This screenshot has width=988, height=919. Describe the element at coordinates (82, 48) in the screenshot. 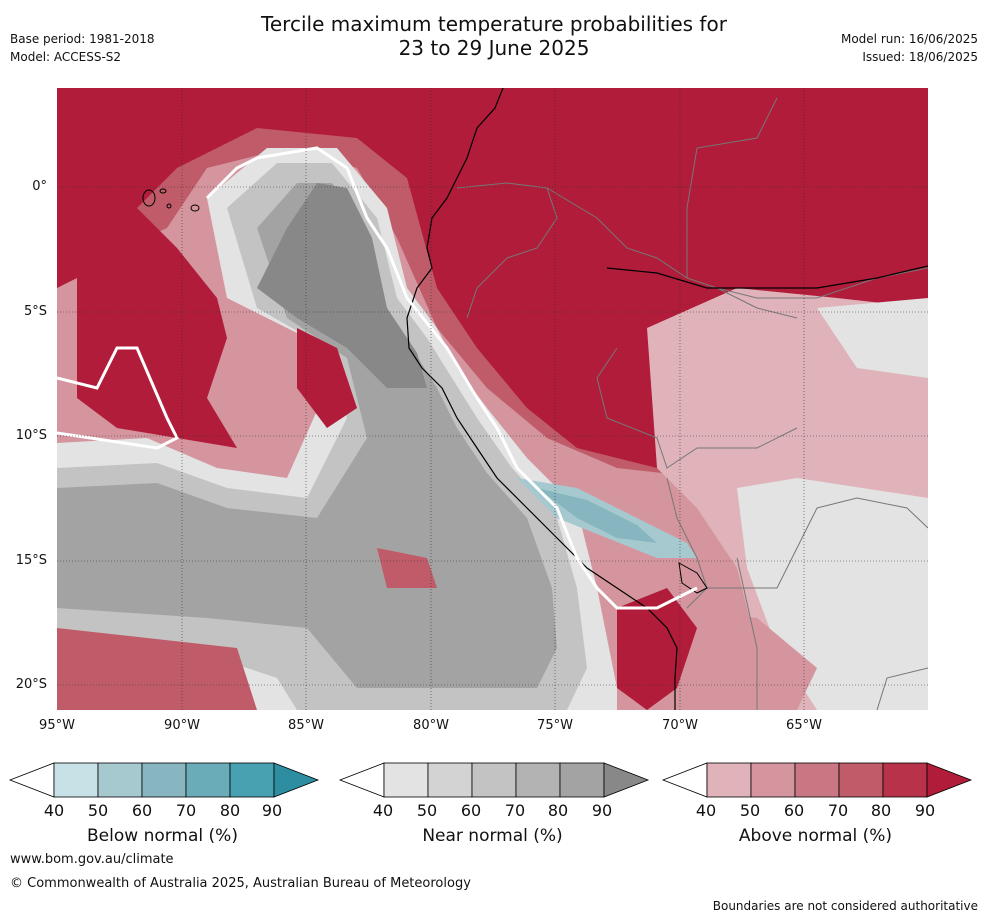

I see `meta-left: Base period: 1981-2018 Model: ACCESS-S2` at that location.